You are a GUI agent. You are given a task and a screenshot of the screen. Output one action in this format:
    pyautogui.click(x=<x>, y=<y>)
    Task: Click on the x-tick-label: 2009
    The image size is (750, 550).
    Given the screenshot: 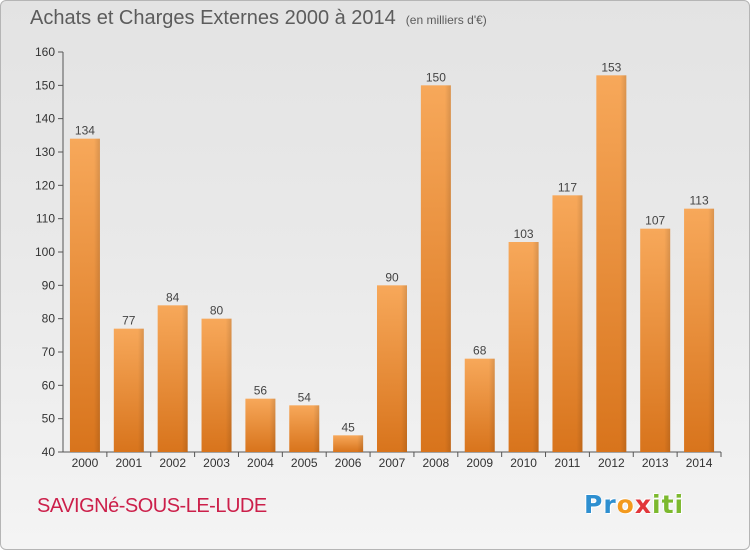 What is the action you would take?
    pyautogui.click(x=479, y=463)
    